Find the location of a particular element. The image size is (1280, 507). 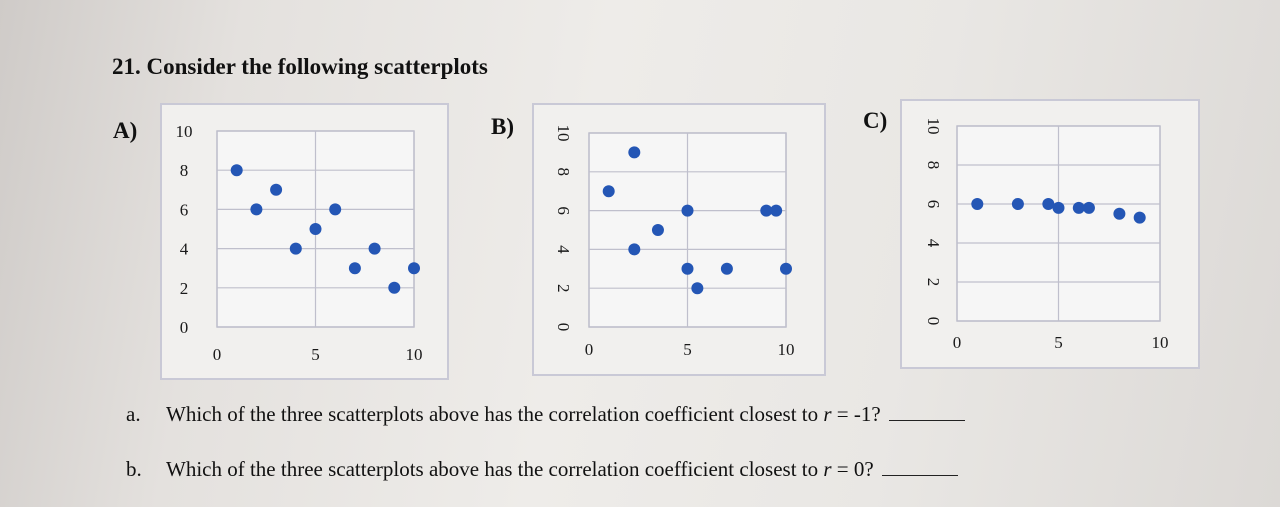

subquestion-a-letter: a. is located at coordinates (133, 414).